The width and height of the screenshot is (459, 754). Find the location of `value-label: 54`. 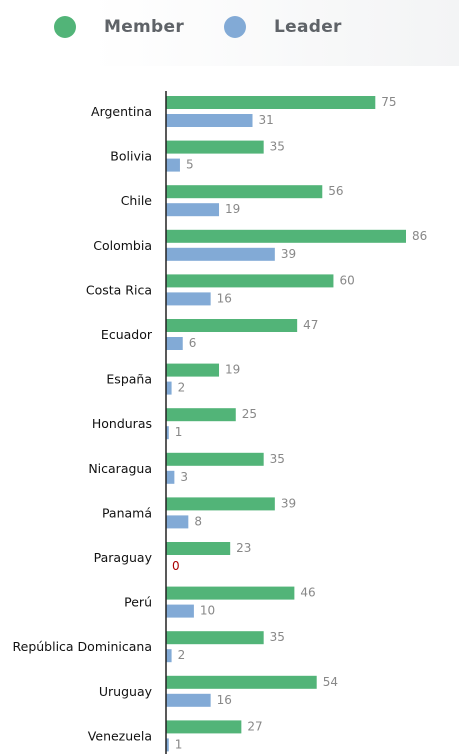

value-label: 54 is located at coordinates (330, 682).